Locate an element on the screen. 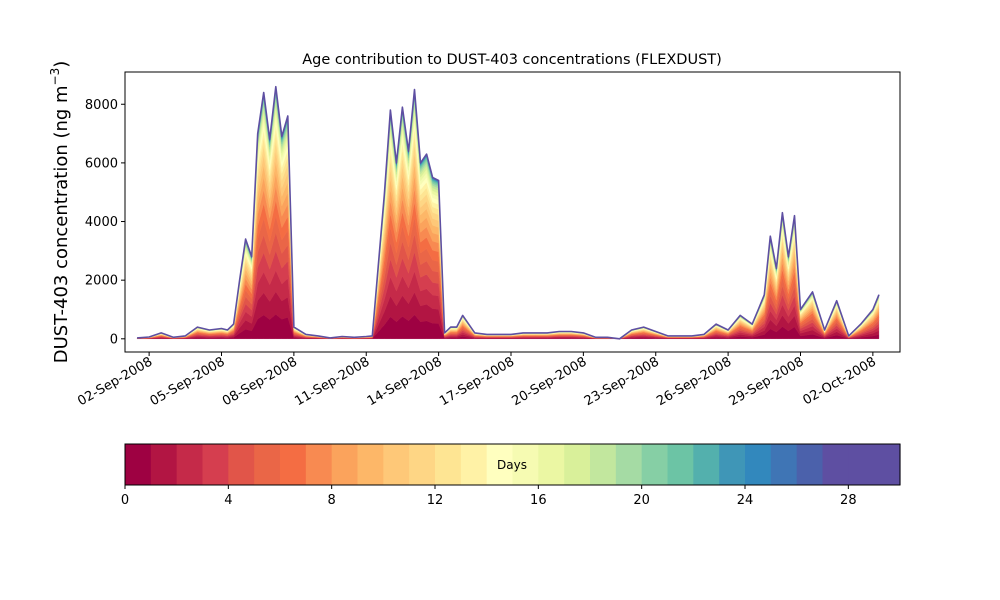 The height and width of the screenshot is (600, 1000). colorbar-ticks: 0 4 8 12 16 20 24 28 is located at coordinates (489, 496).